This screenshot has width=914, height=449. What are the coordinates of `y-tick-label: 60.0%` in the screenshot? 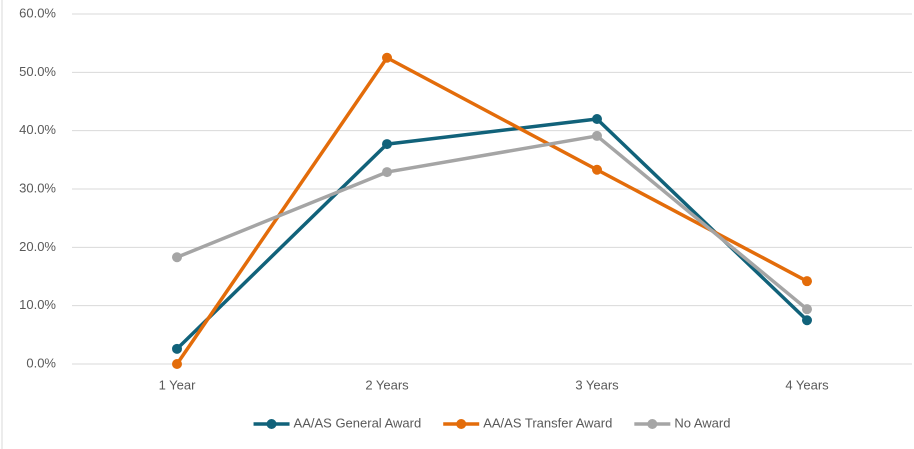 It's located at (37, 12).